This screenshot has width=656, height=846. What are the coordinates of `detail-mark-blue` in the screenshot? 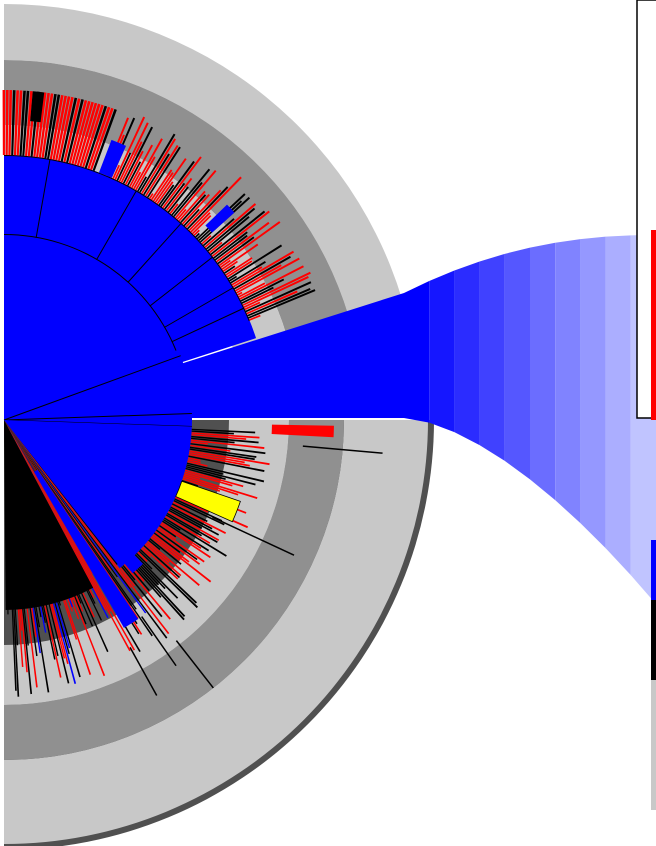 It's located at (653, 570).